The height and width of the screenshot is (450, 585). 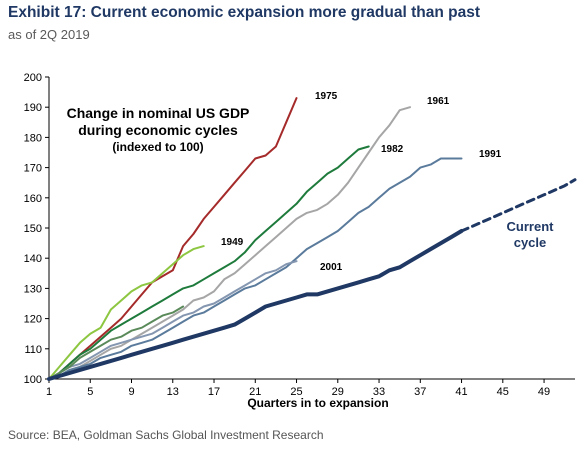 I want to click on x-tick-label: 21, so click(x=255, y=392).